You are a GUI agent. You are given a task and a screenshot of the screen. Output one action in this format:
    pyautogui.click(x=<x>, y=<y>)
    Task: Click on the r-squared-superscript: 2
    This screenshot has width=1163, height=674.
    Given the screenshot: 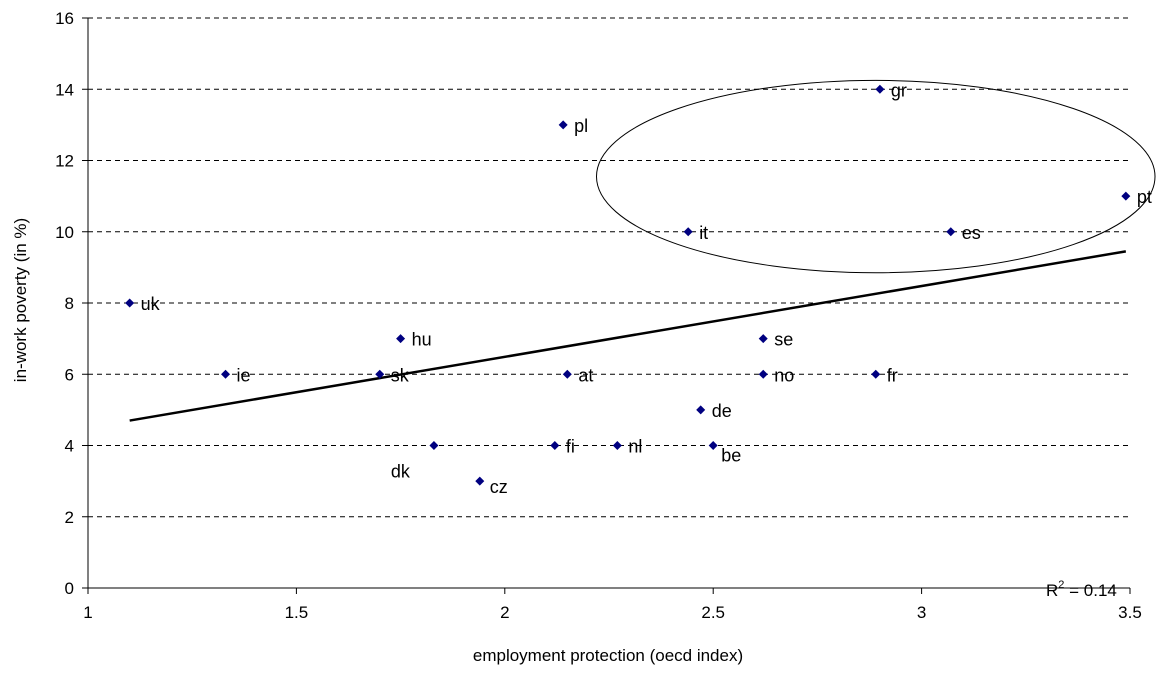 What is the action you would take?
    pyautogui.click(x=1061, y=585)
    